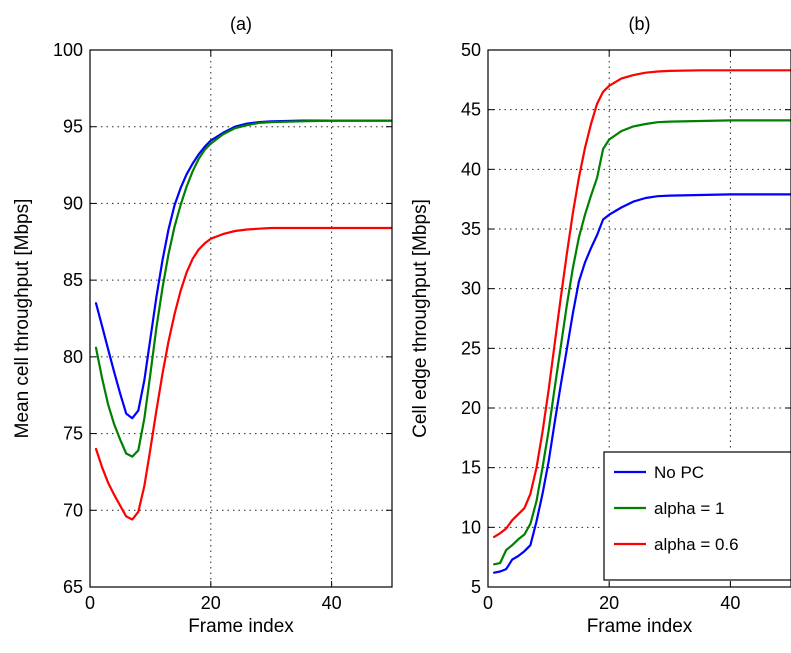 This screenshot has height=653, width=791. Describe the element at coordinates (696, 544) in the screenshot. I see `legend-label-alpha-0-6: alpha = 0.6` at that location.